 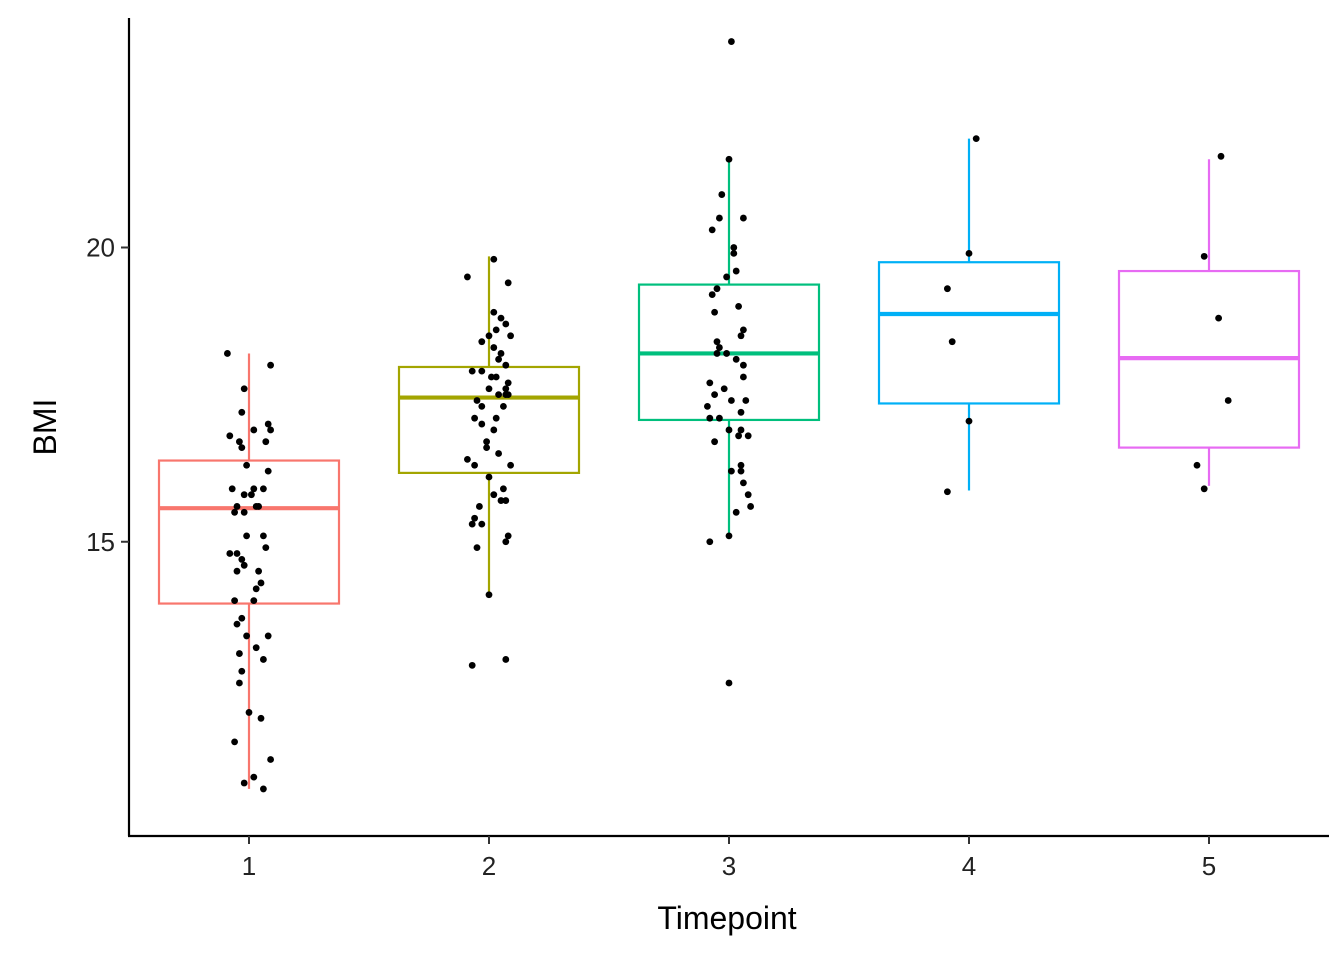 What do you see at coordinates (45, 427) in the screenshot?
I see `y-axis-title: BMI` at bounding box center [45, 427].